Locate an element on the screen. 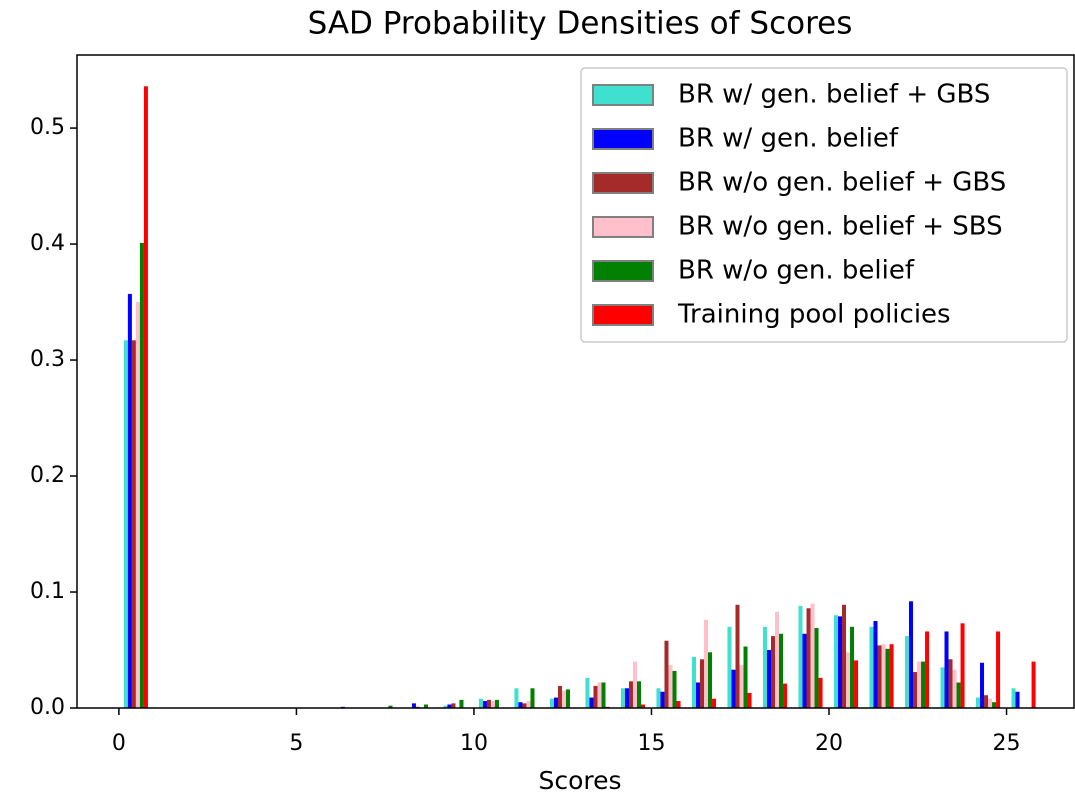  legend-label: Training pool policies is located at coordinates (814, 315).